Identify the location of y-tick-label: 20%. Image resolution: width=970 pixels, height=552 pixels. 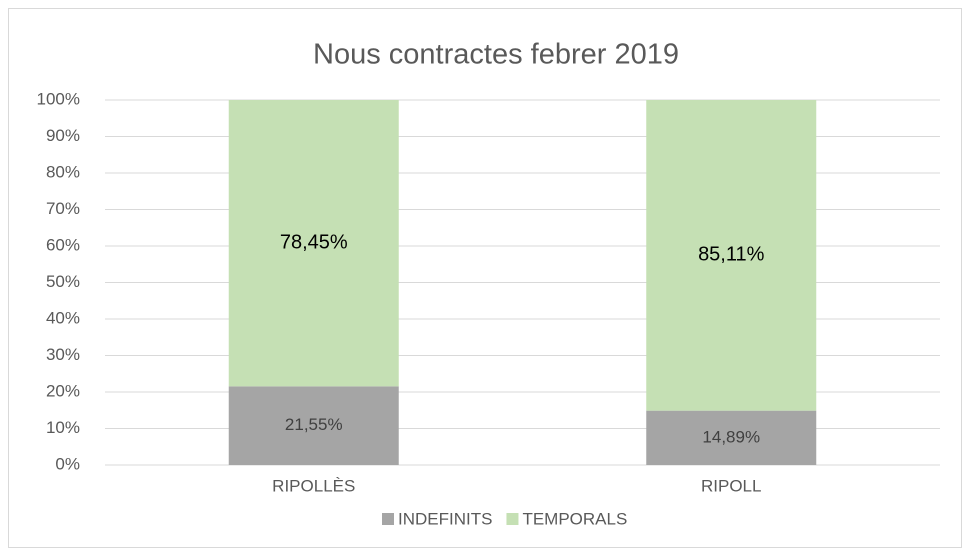
(63, 390).